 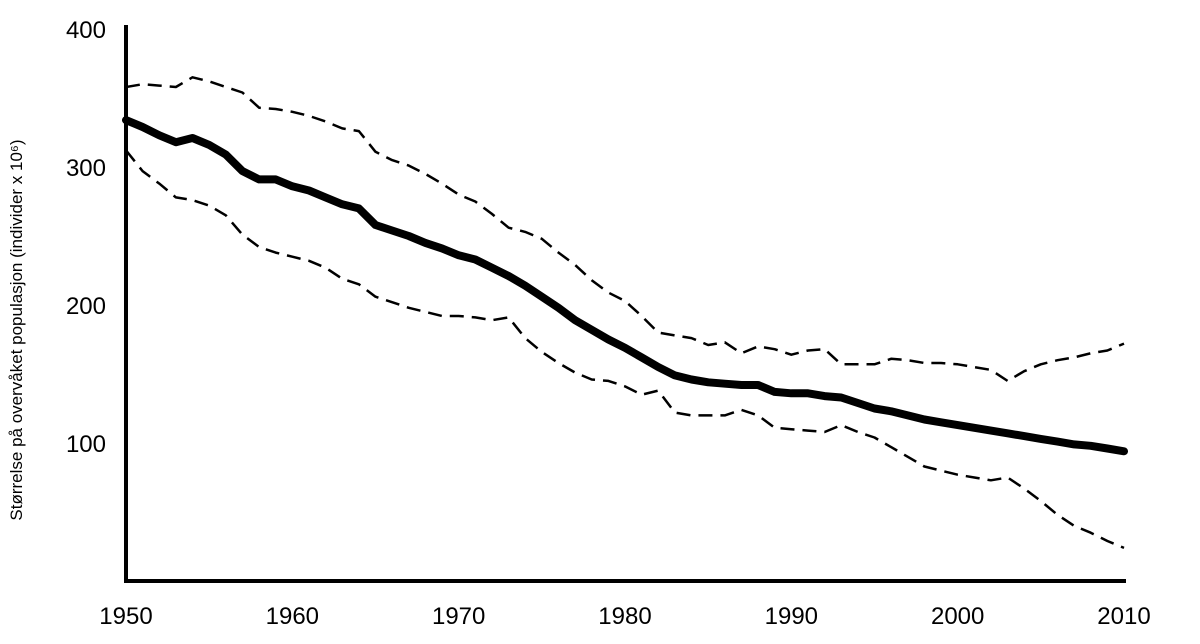 What do you see at coordinates (86, 30) in the screenshot?
I see `y-tick-label: 400` at bounding box center [86, 30].